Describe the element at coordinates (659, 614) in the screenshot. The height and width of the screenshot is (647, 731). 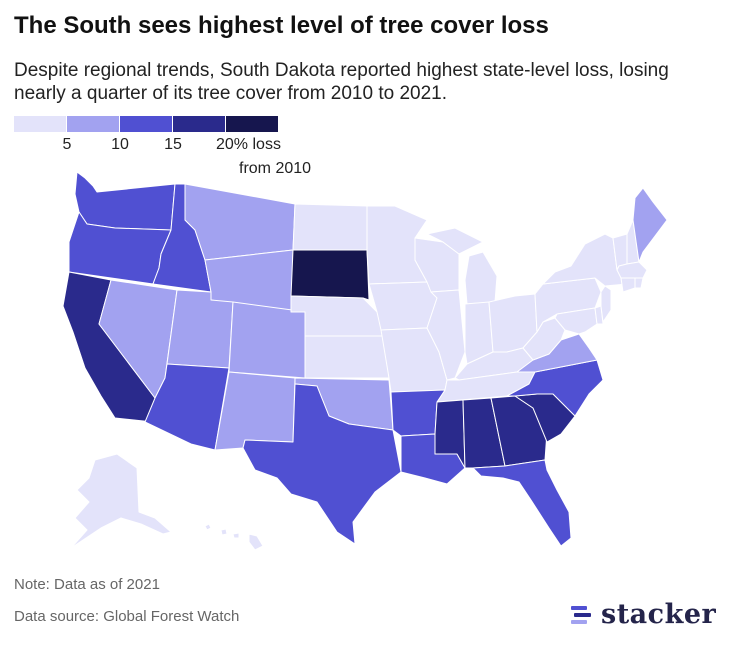
I see `brand-name: stacker` at that location.